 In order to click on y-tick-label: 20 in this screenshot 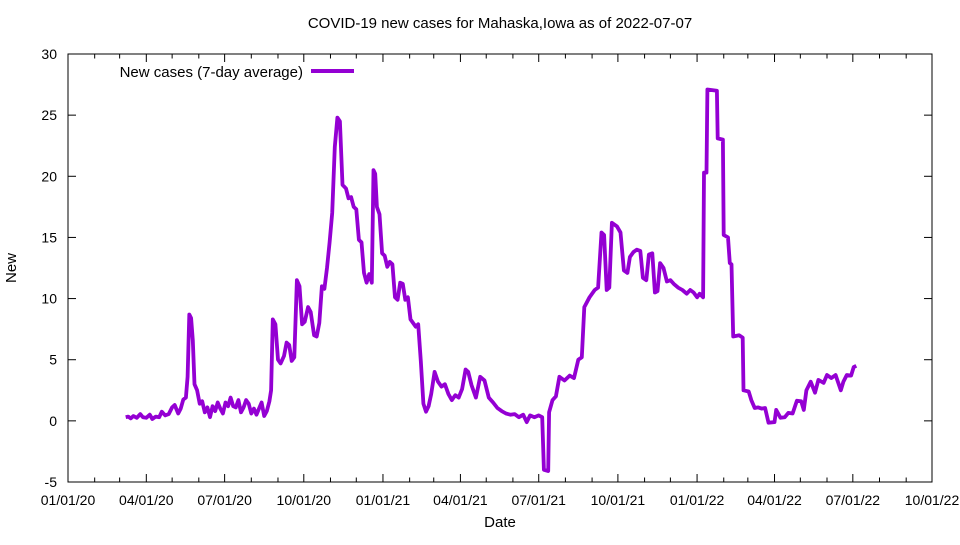, I will do `click(49, 176)`.